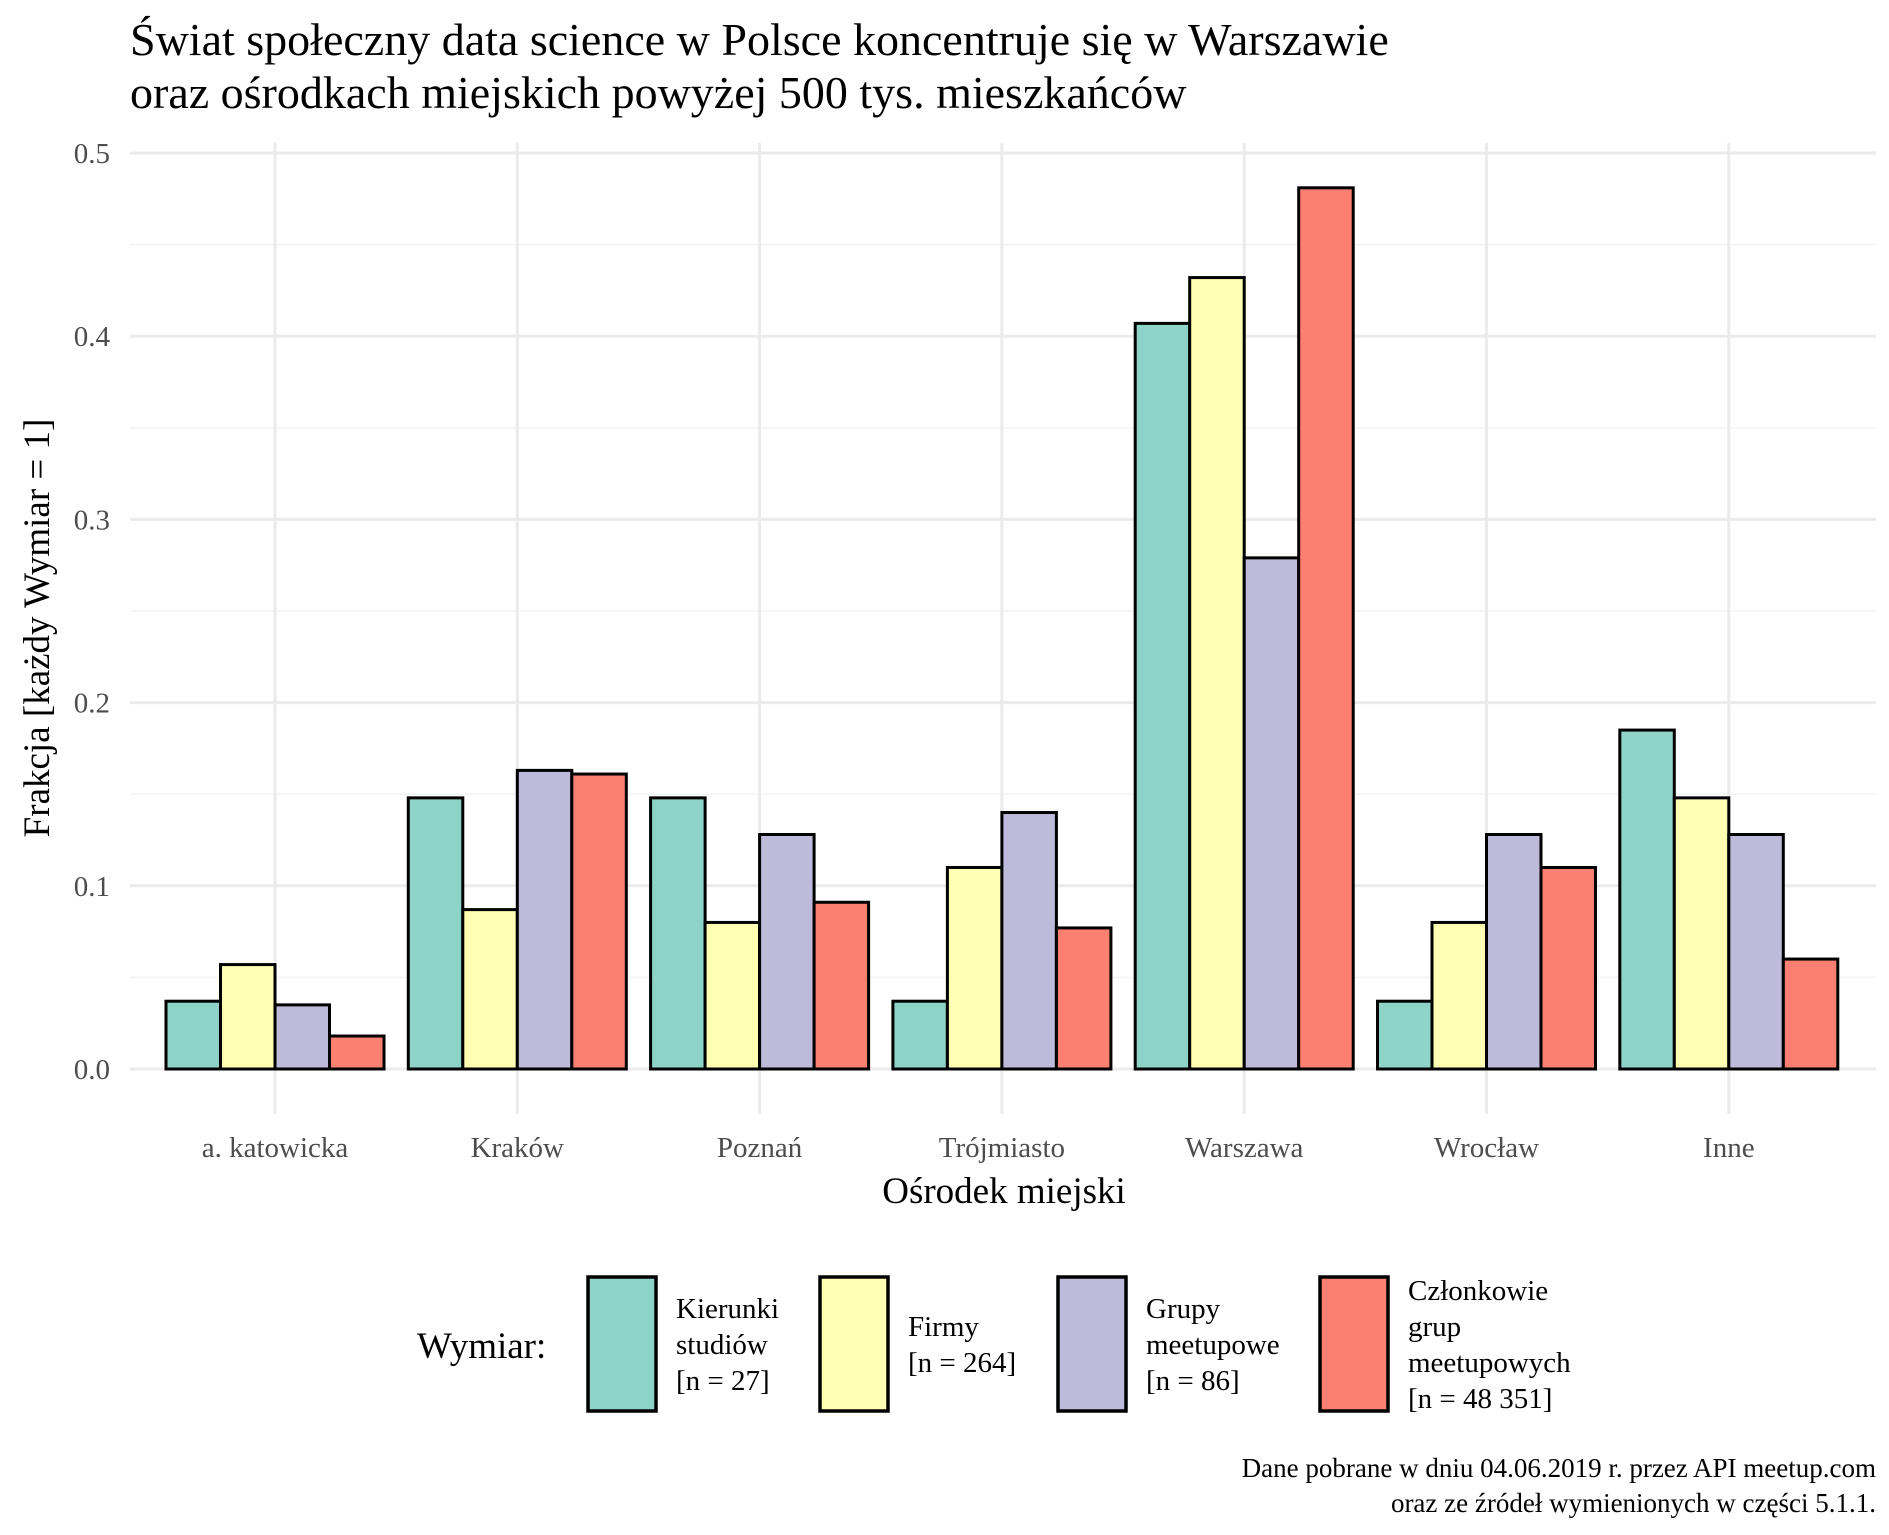 Image resolution: width=1889 pixels, height=1535 pixels. What do you see at coordinates (1729, 1148) in the screenshot?
I see `x-tick-label: Inne` at bounding box center [1729, 1148].